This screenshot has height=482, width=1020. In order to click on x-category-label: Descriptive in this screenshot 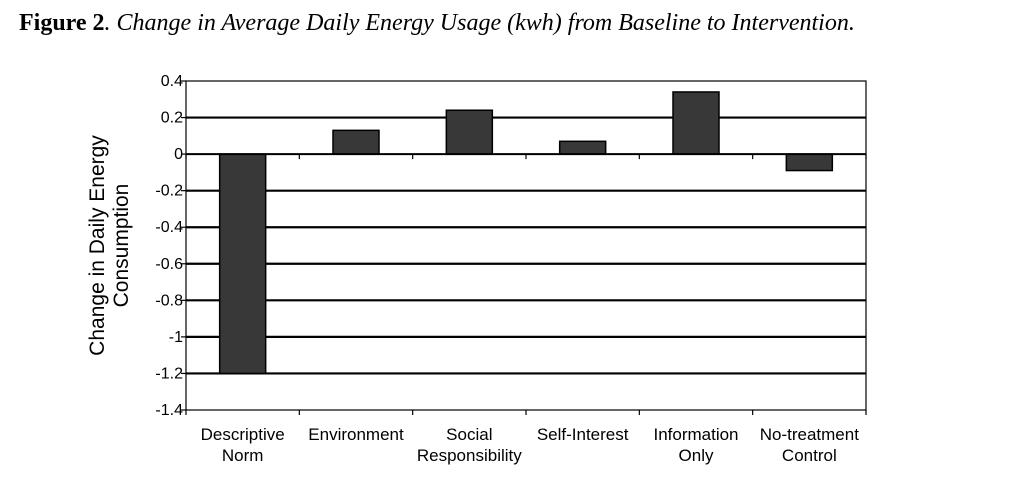, I will do `click(243, 434)`.